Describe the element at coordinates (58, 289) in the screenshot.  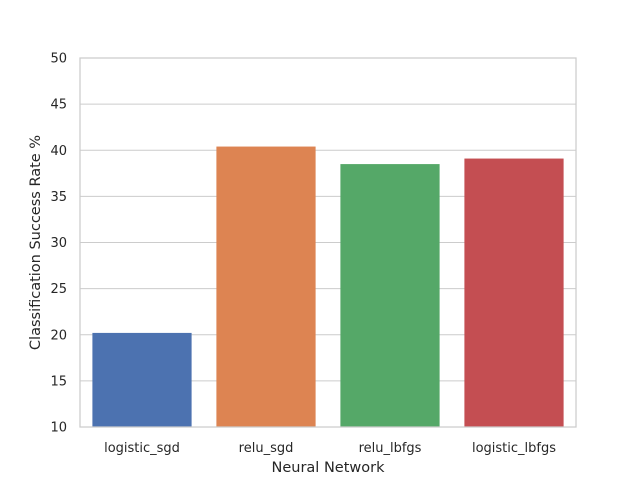
I see `y-tick-label: 25` at that location.